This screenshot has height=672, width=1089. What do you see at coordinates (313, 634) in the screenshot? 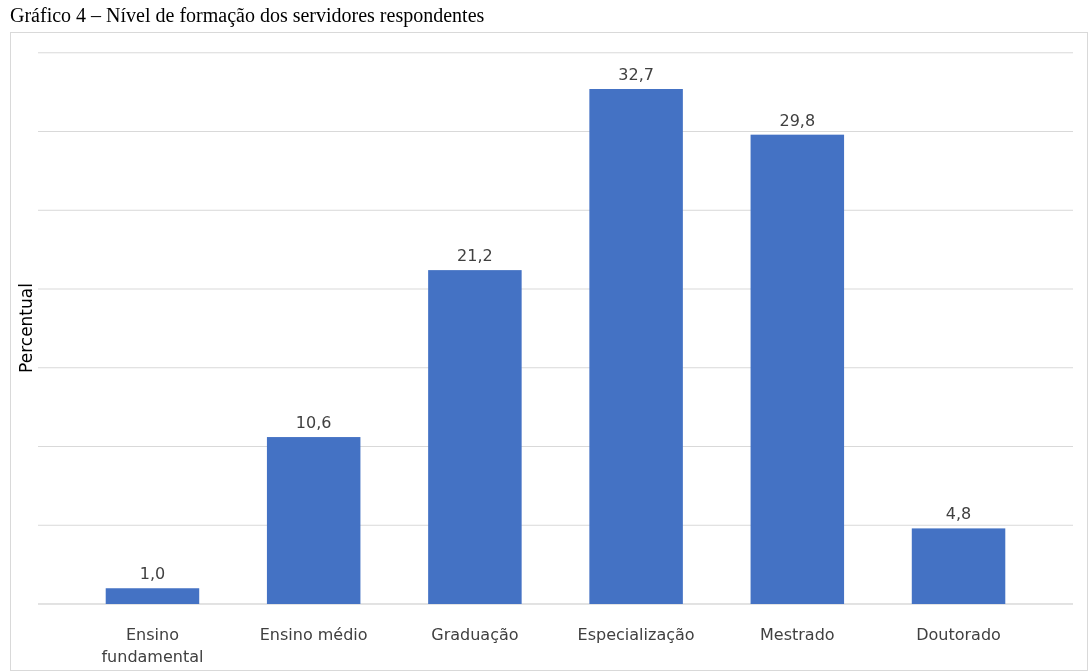
I see `x-tick-label: Ensino médio` at bounding box center [313, 634].